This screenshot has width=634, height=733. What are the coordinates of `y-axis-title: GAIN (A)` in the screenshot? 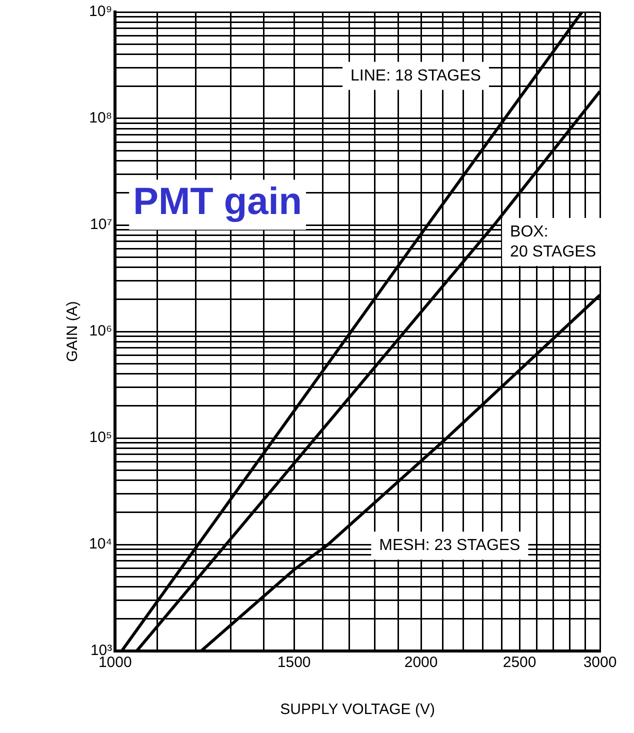 It's located at (73, 331).